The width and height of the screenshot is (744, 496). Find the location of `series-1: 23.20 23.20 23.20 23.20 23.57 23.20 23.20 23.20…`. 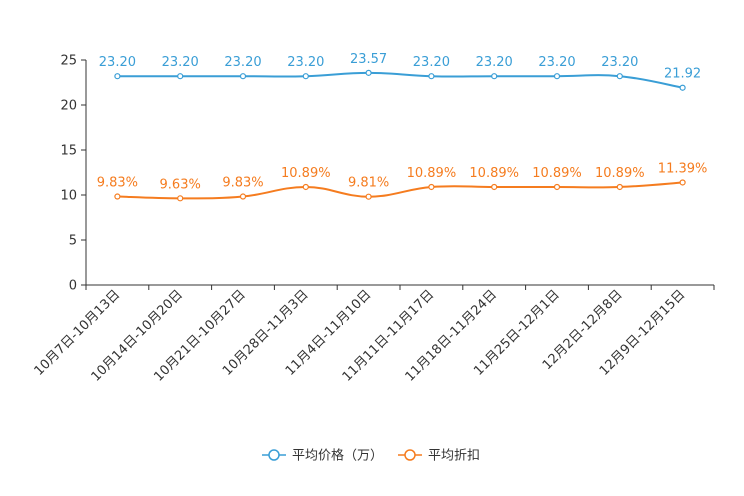

series-1: 23.20 23.20 23.20 23.20 23.57 23.20 23.20 23.20… is located at coordinates (400, 71).